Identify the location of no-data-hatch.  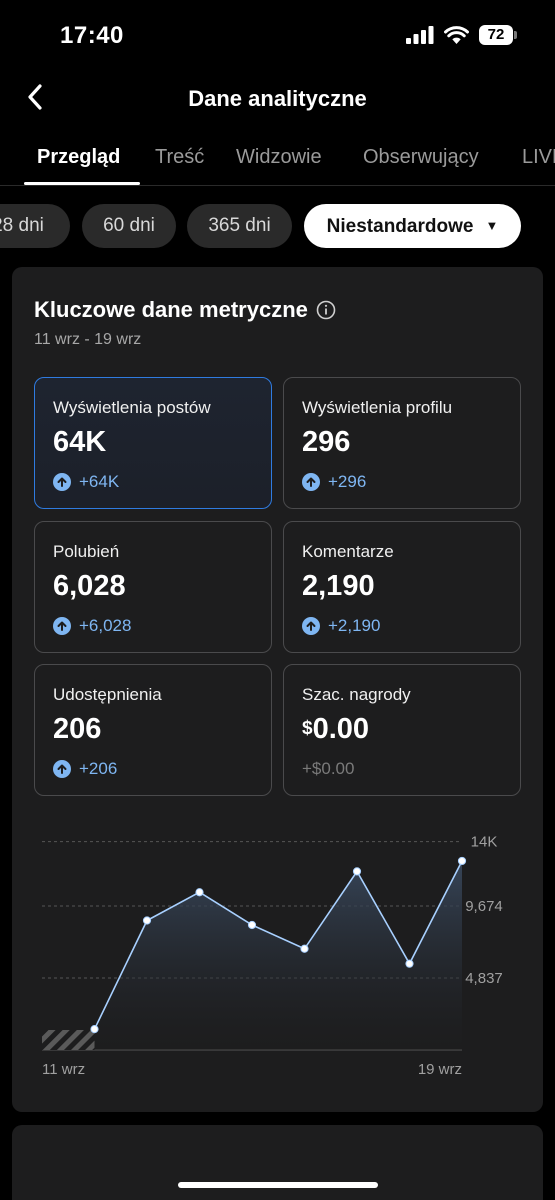
(68, 1040).